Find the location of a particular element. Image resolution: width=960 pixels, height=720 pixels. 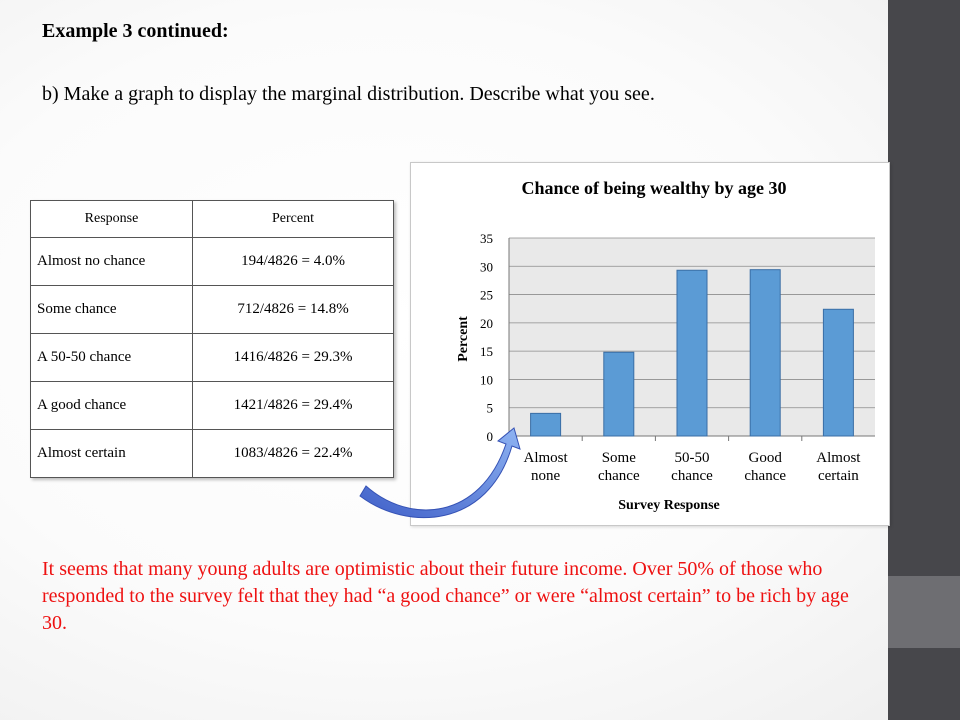

header-response: Response is located at coordinates (111, 219).